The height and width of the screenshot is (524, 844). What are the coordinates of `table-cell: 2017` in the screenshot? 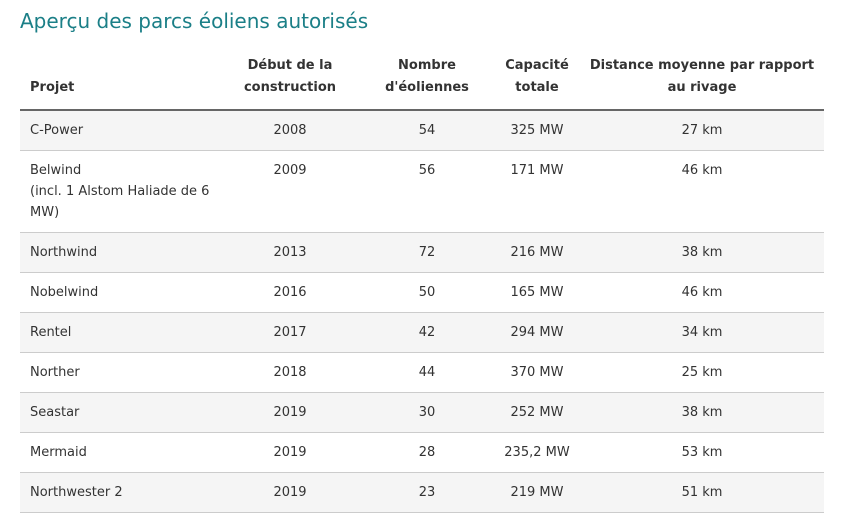 It's located at (290, 332).